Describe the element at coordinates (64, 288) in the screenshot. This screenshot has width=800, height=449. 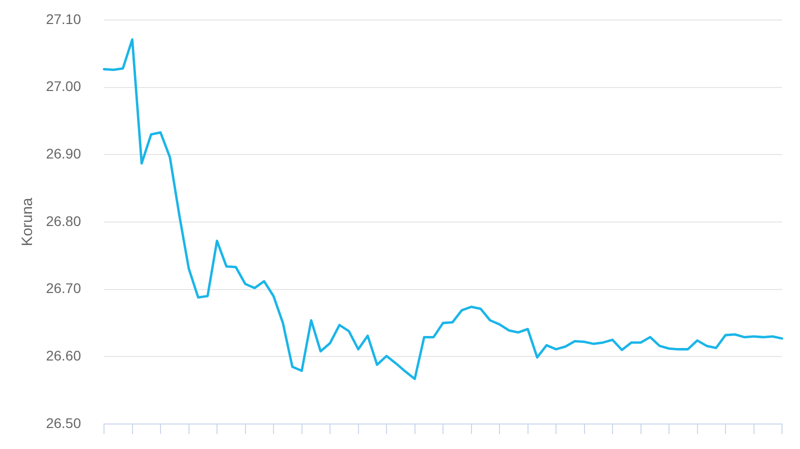
I see `y-tick-label: 26.70` at that location.